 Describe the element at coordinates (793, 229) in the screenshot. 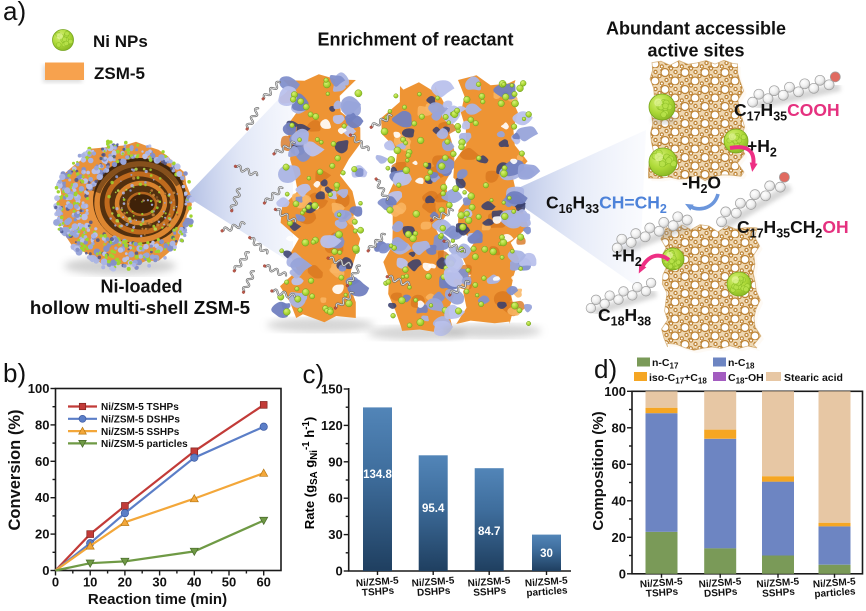

I see `svg-text: C17H35CH2OH` at that location.